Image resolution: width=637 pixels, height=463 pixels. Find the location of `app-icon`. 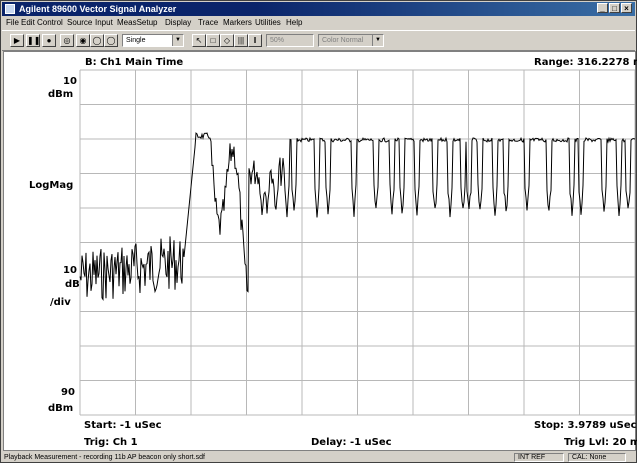

app-icon is located at coordinates (10, 9).